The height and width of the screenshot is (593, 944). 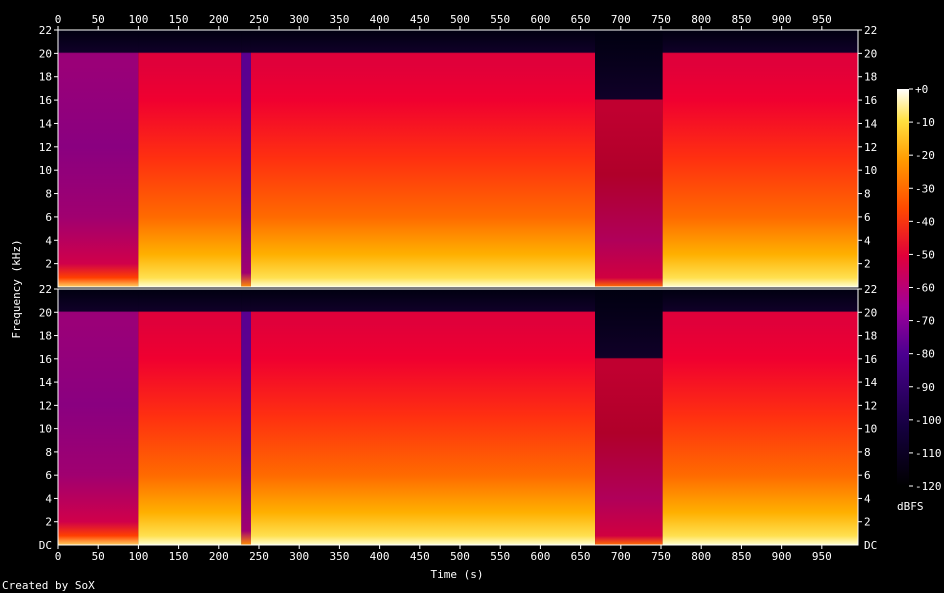 What do you see at coordinates (540, 19) in the screenshot?
I see `x-tick-label: 600` at bounding box center [540, 19].